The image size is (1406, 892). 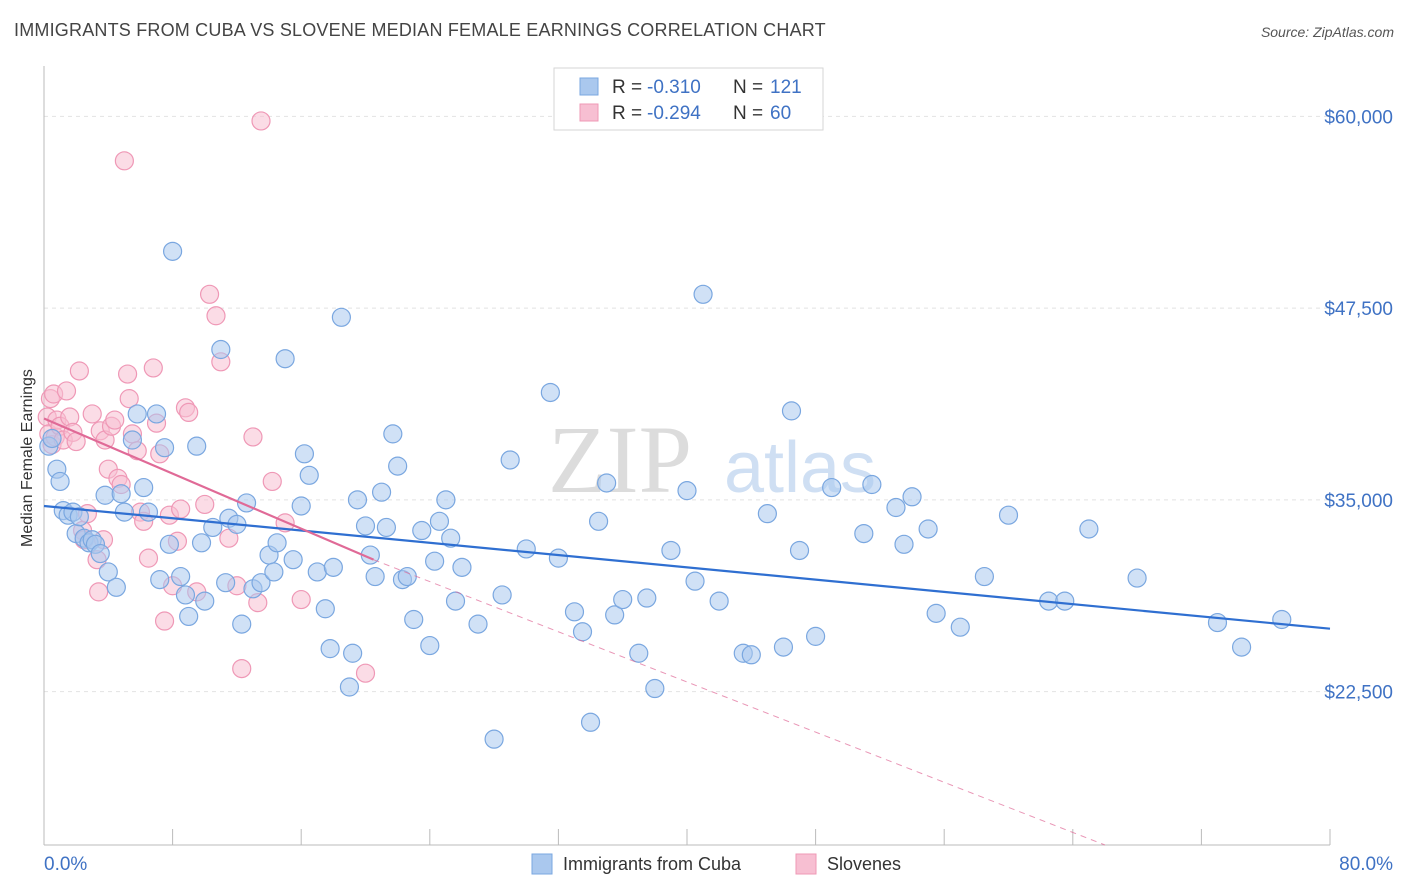 What do you see at coordinates (800, 468) in the screenshot?
I see `watermark-atlas: atlas` at bounding box center [800, 468].